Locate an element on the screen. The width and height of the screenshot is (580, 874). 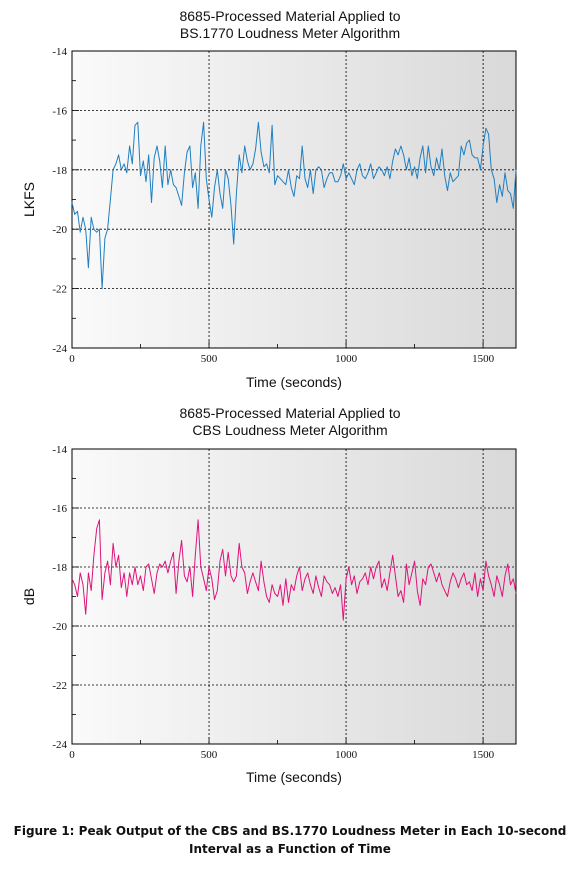
chart2-y-tick-label: -24 is located at coordinates (59, 745).